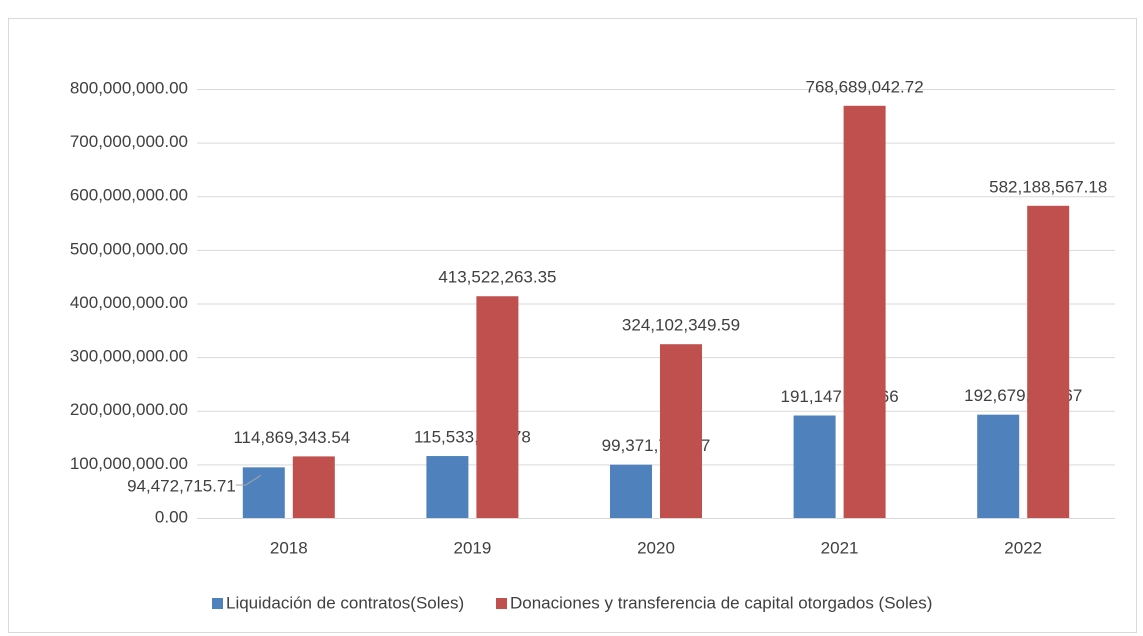  I want to click on y-tick-label: 800,000,000.00, so click(129, 87).